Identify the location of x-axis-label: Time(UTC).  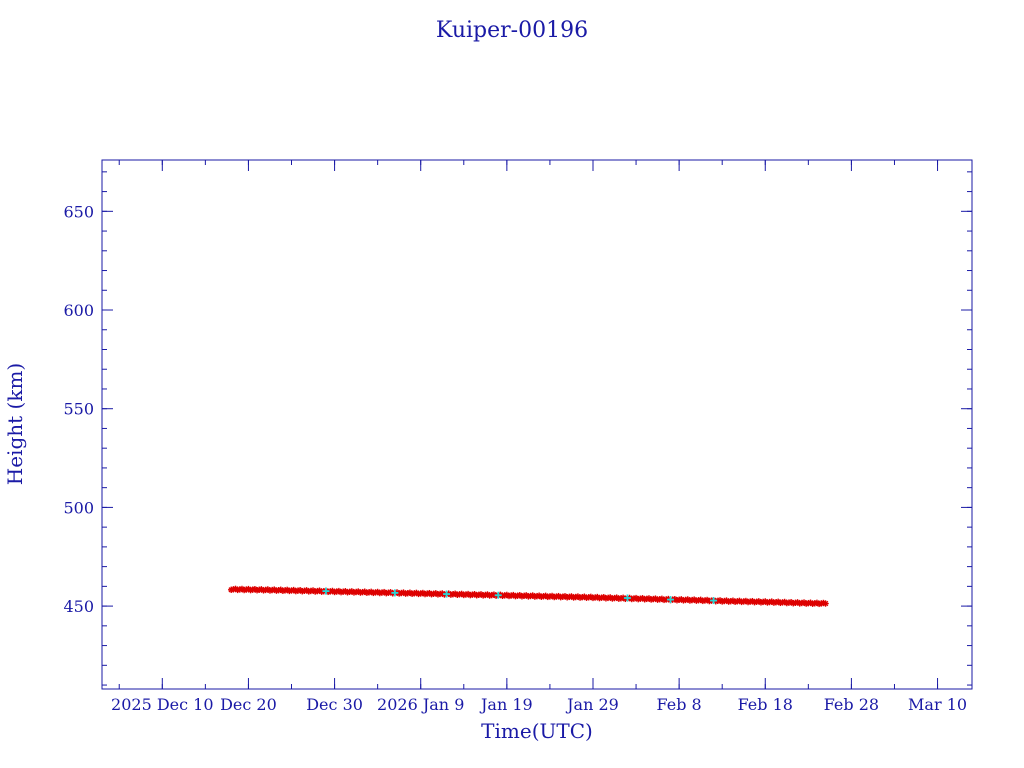
(537, 731).